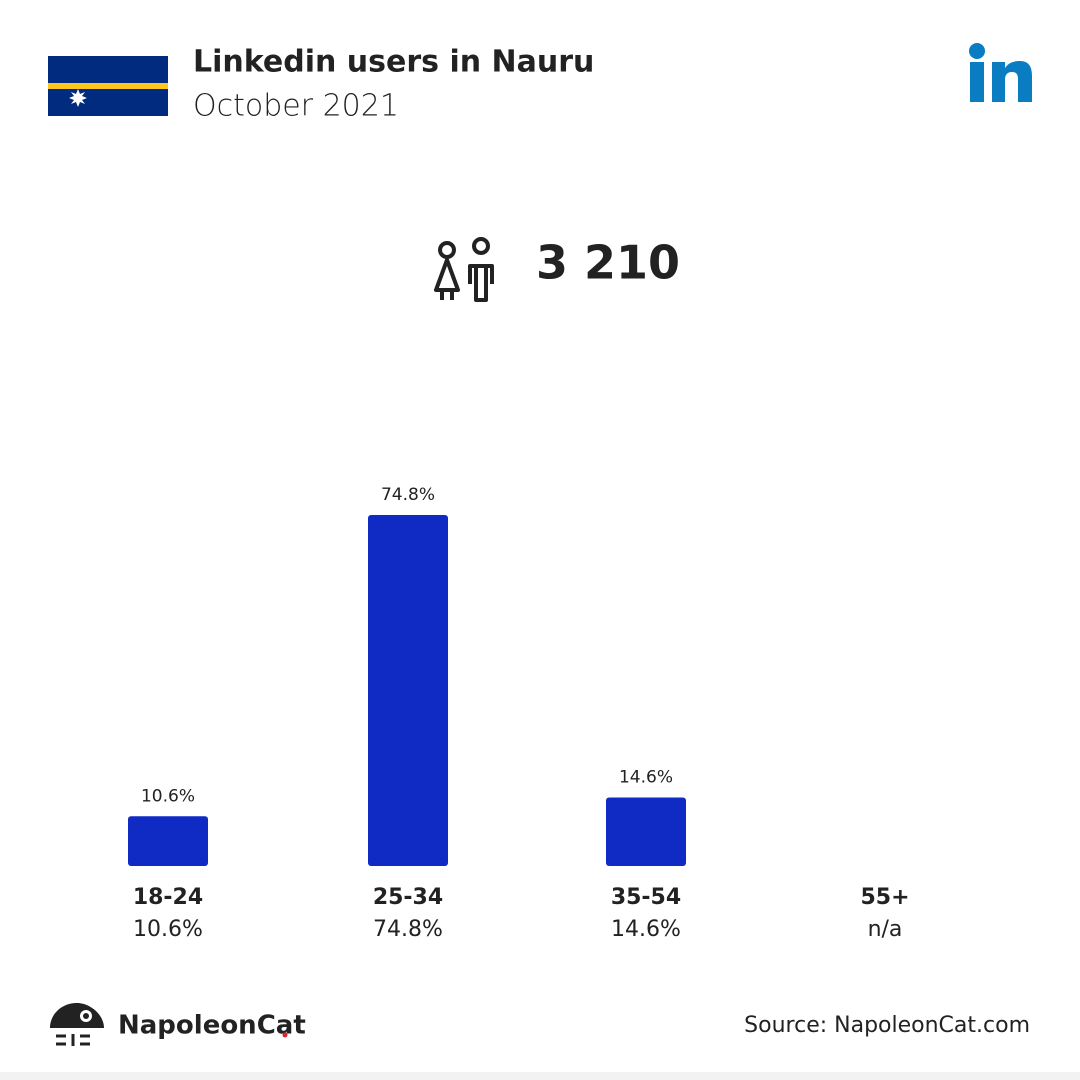 Image resolution: width=1080 pixels, height=1080 pixels. I want to click on footer-band, so click(540, 1076).